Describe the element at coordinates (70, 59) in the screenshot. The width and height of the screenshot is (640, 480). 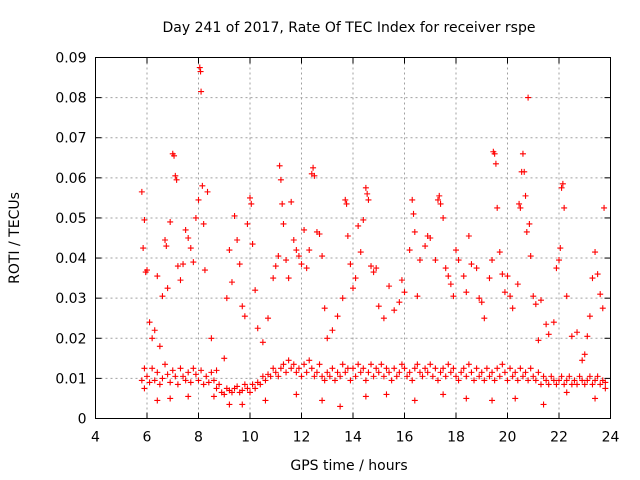
I see `y-tick-label: 0.09` at that location.